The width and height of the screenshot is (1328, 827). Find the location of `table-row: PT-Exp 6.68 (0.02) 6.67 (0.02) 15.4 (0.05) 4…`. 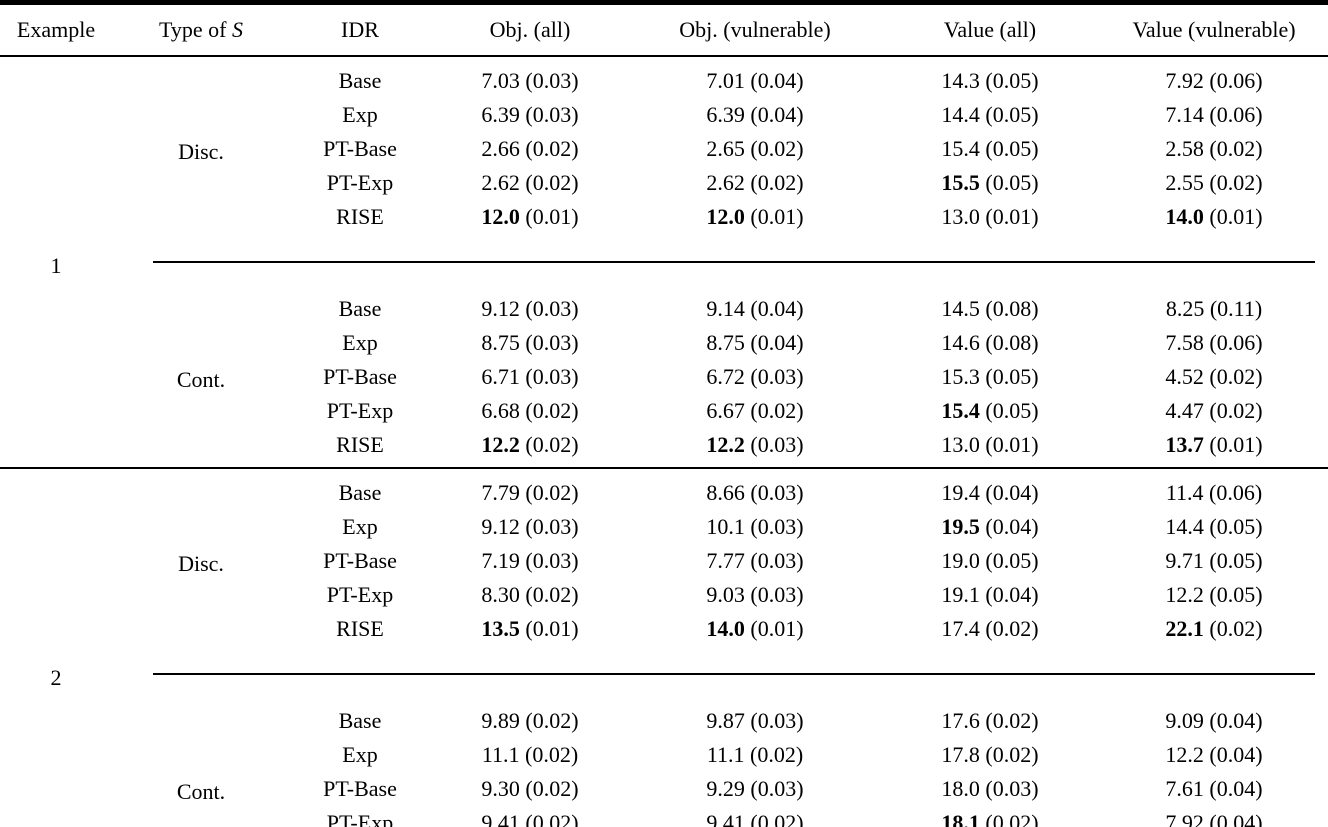

table-row: PT-Exp 6.68 (0.02) 6.67 (0.02) 15.4 (0.05) 4… is located at coordinates (664, 411).